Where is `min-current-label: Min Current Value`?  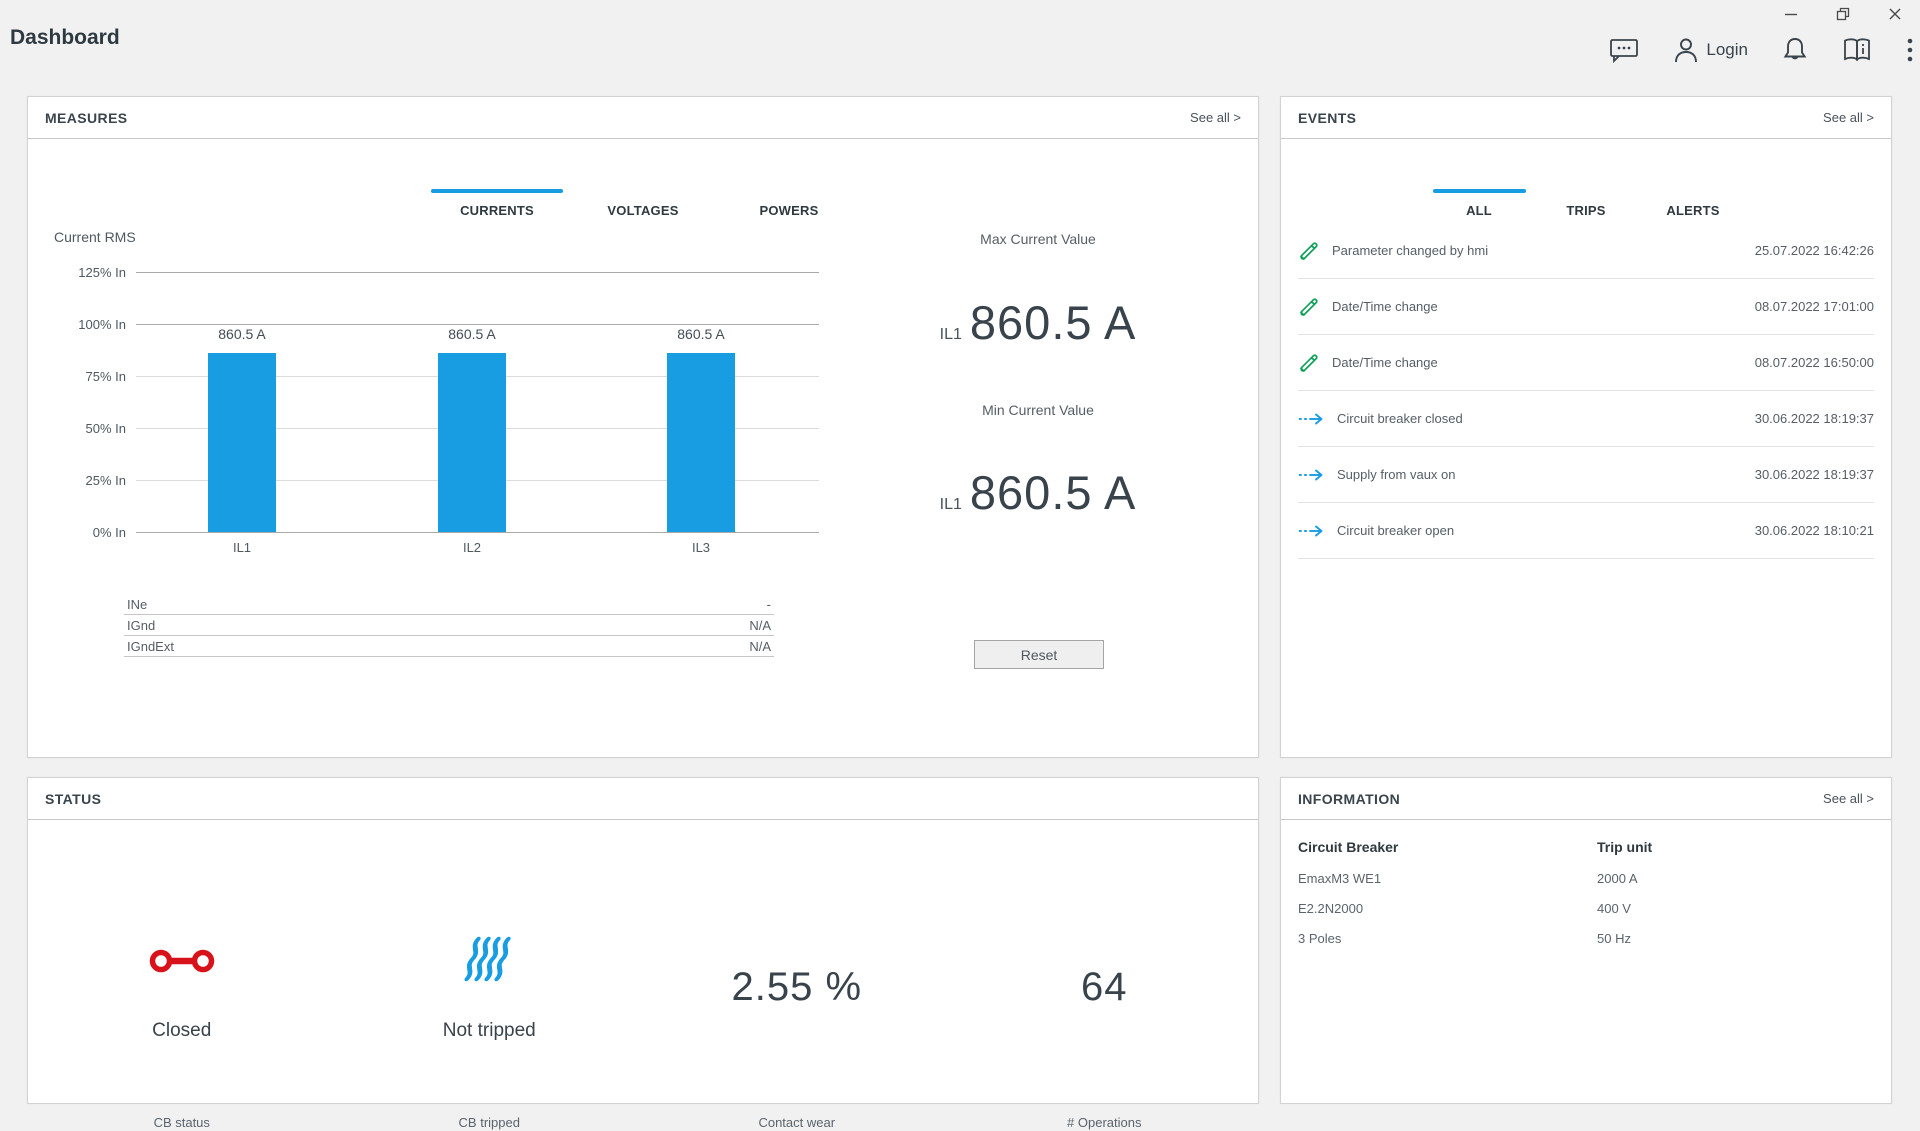
min-current-label: Min Current Value is located at coordinates (1038, 410).